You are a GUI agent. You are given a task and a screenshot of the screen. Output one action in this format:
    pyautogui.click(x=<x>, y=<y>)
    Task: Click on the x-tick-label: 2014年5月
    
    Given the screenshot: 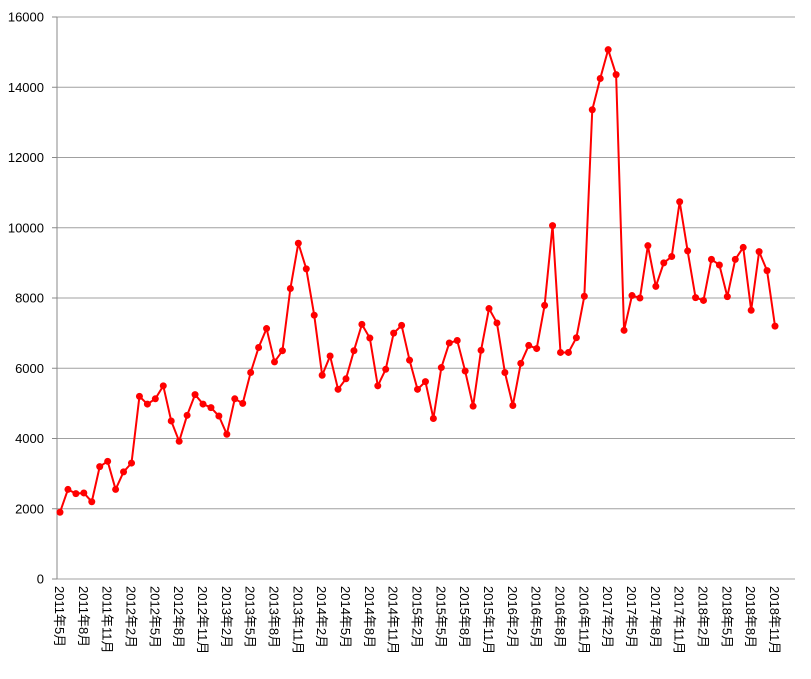 What is the action you would take?
    pyautogui.click(x=345, y=617)
    